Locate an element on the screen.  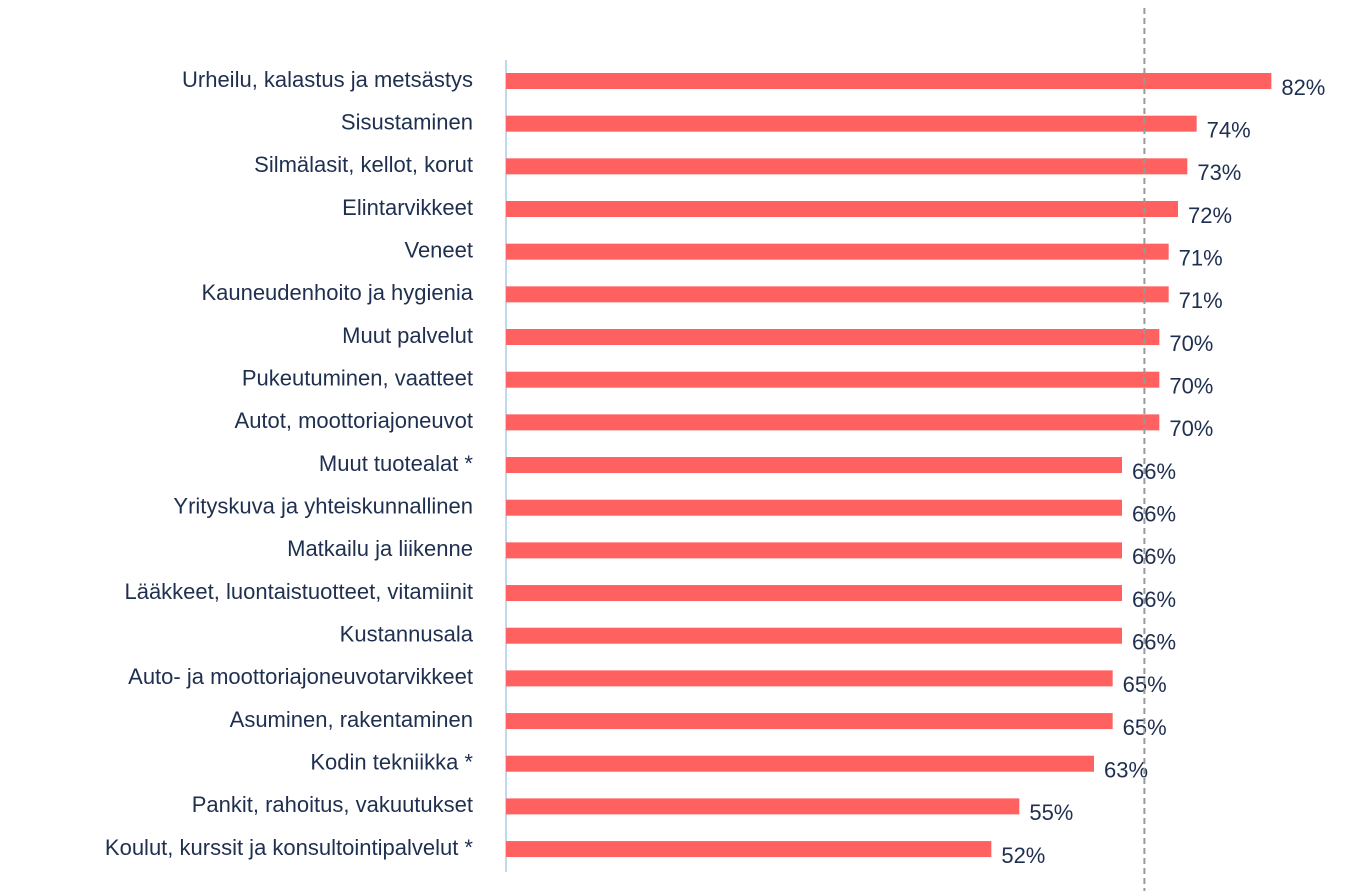
y-tick-label: Pankit, rahoitus, vakuutukset is located at coordinates (332, 804).